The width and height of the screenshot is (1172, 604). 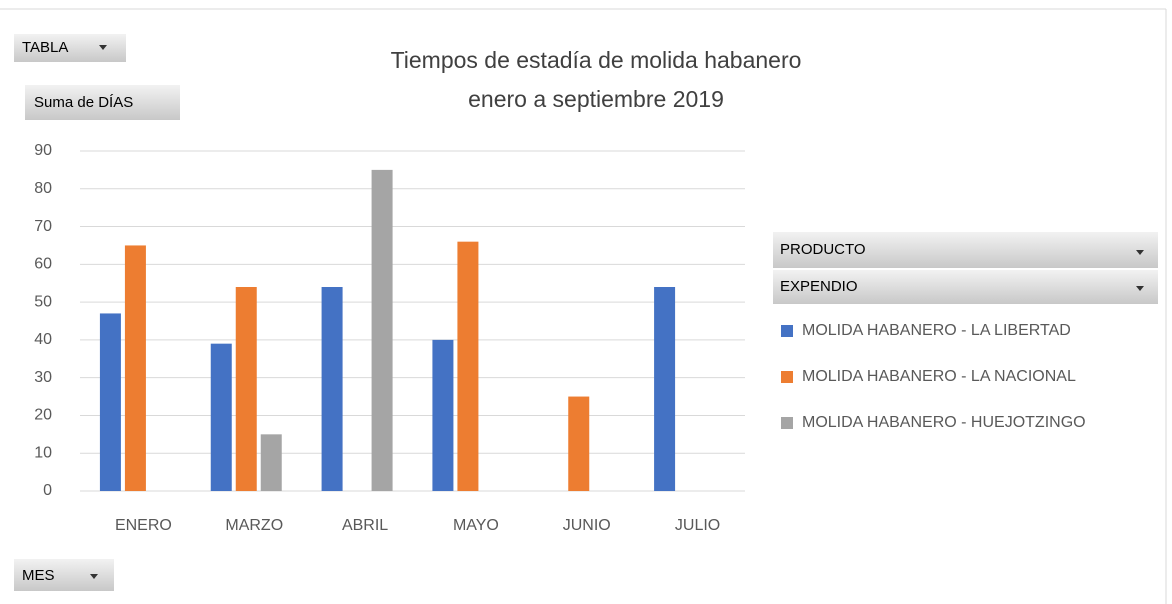 What do you see at coordinates (45, 47) in the screenshot?
I see `button-label: TABLA` at bounding box center [45, 47].